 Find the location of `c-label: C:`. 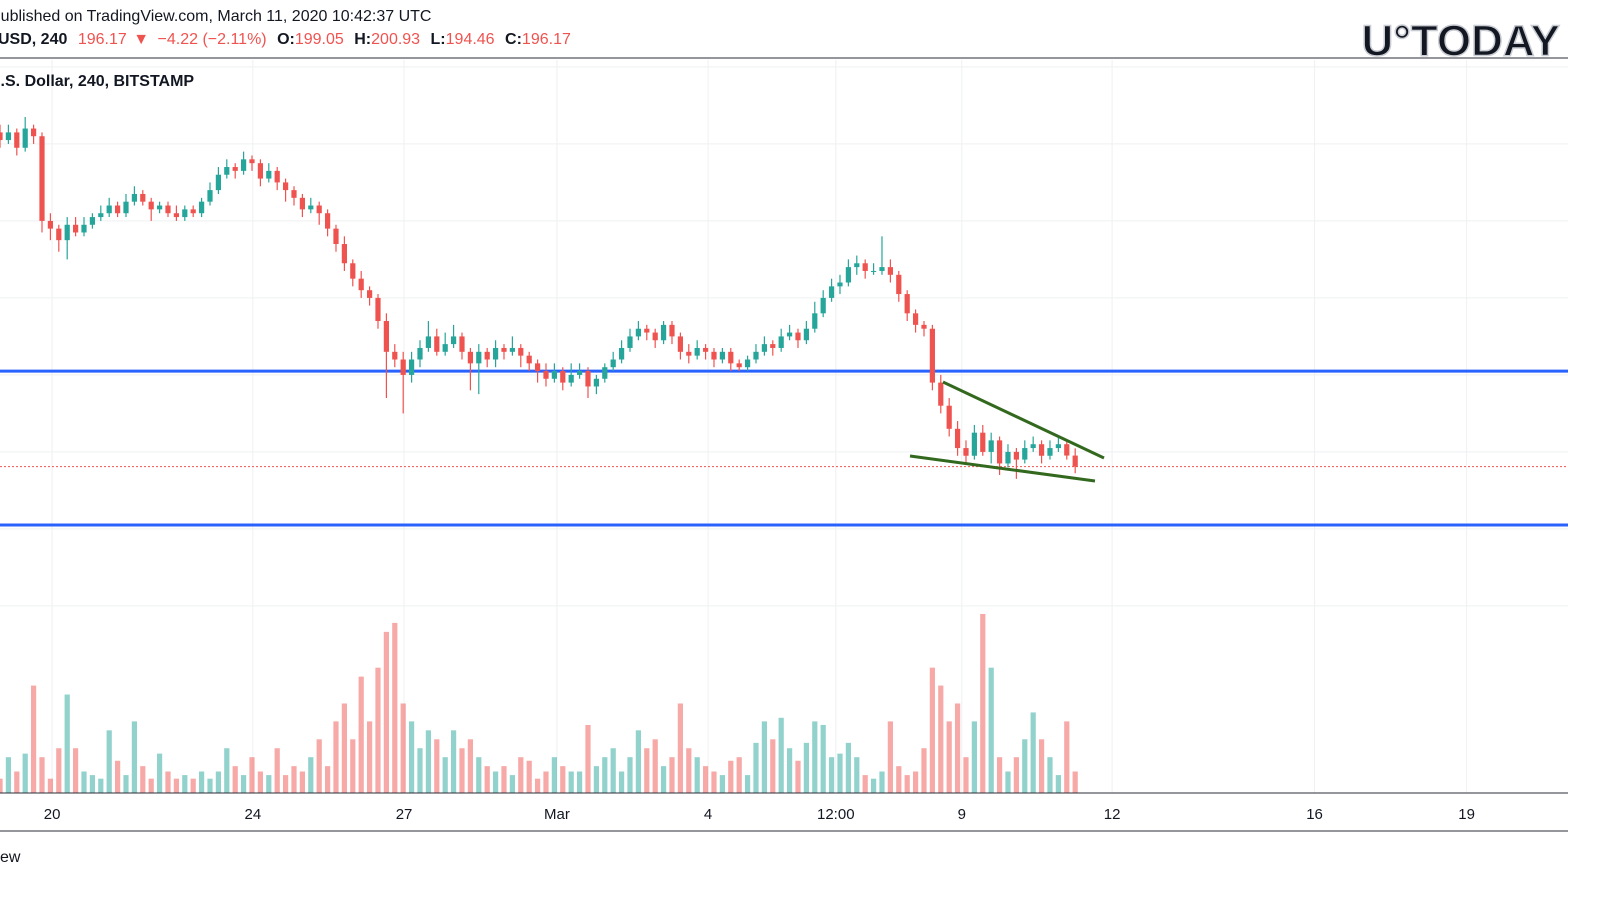

c-label: C: is located at coordinates (513, 39).